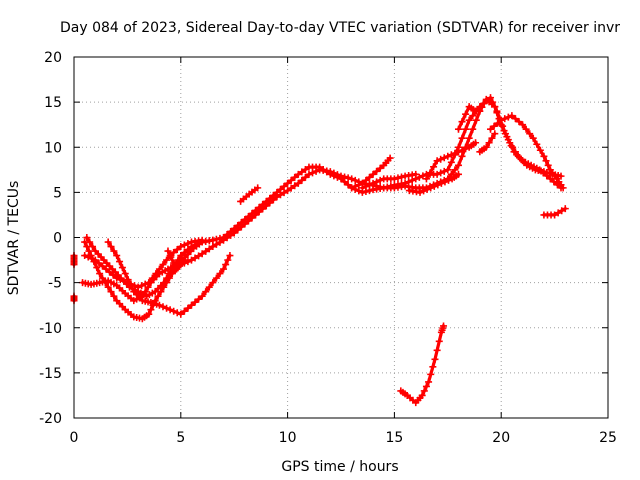 This screenshot has width=640, height=480. I want to click on x-tick-label: 10, so click(288, 438).